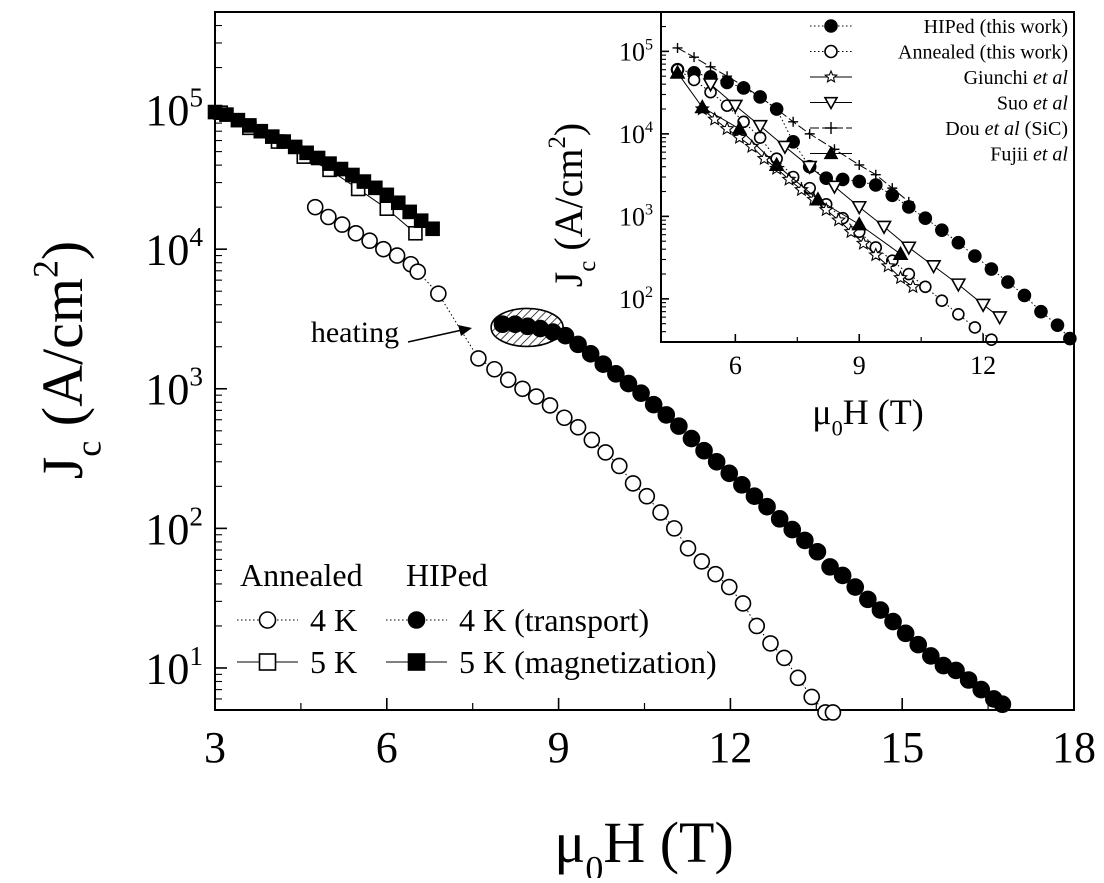  What do you see at coordinates (435, 336) in the screenshot?
I see `heating-arrow-line` at bounding box center [435, 336].